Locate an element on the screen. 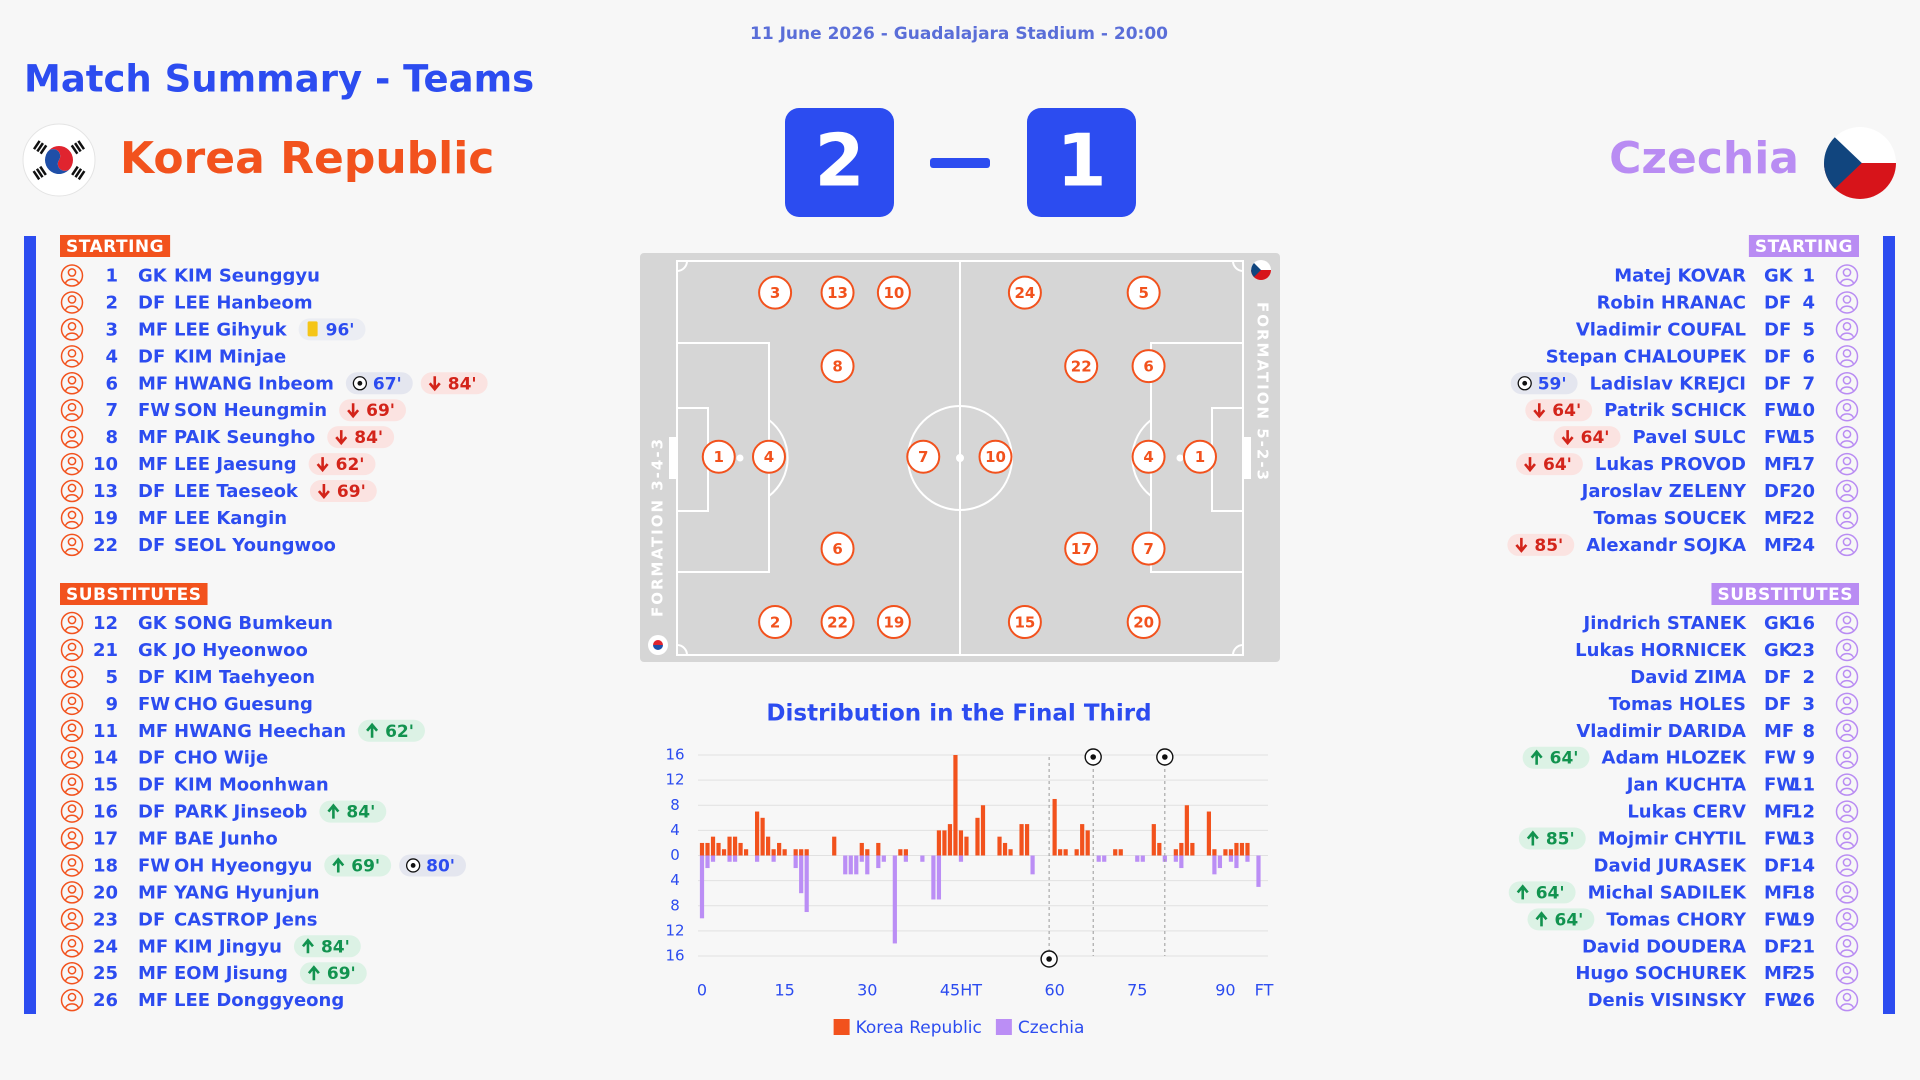  sub-on-icon is located at coordinates (1532, 838).